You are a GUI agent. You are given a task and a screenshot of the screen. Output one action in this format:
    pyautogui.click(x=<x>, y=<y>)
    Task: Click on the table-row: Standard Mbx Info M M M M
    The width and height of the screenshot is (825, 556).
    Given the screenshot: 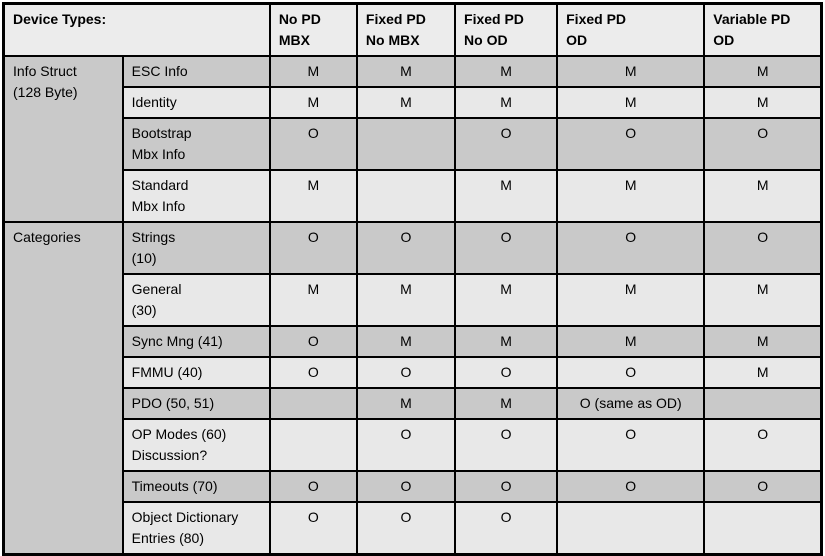 What is the action you would take?
    pyautogui.click(x=413, y=196)
    